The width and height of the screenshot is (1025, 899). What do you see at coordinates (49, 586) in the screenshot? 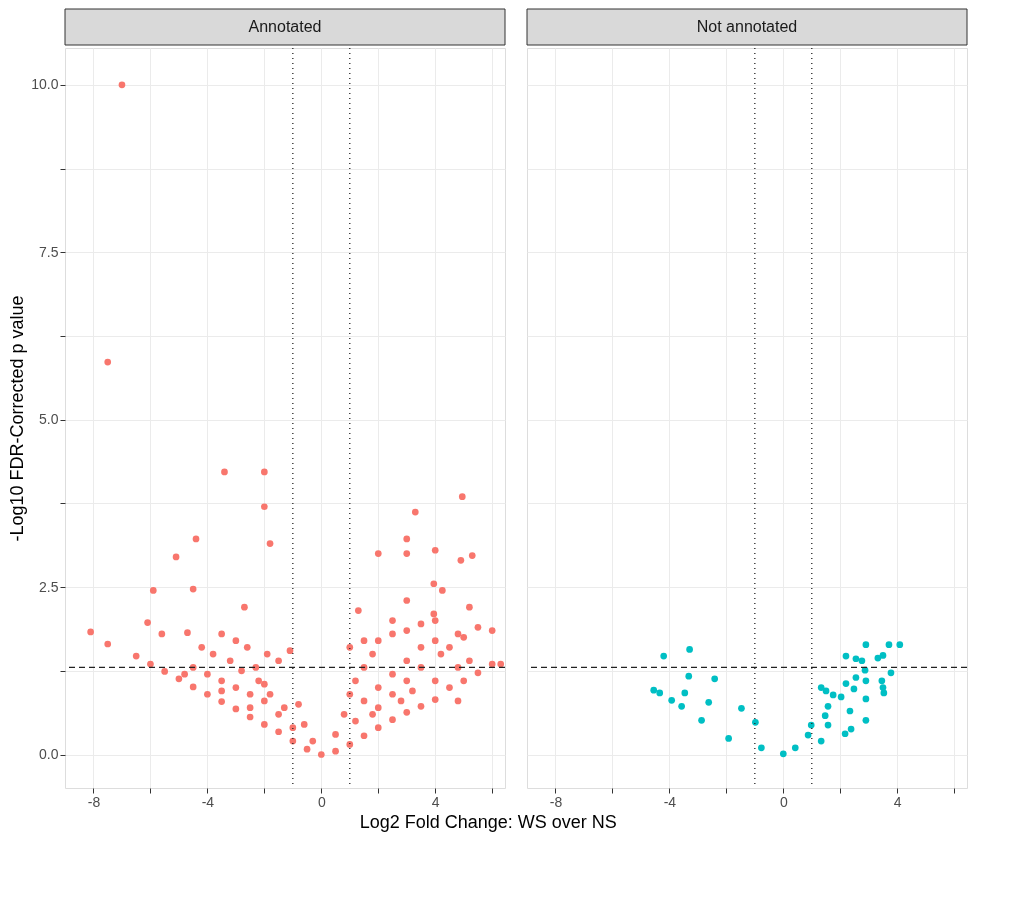
I see `y-tick-label: 2.5` at bounding box center [49, 586].